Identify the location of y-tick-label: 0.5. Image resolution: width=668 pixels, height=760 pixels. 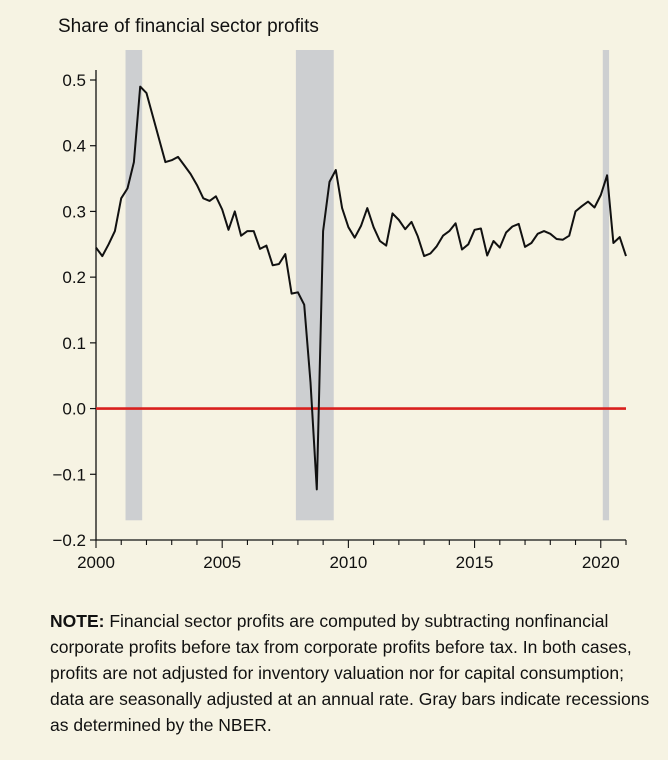
(74, 80).